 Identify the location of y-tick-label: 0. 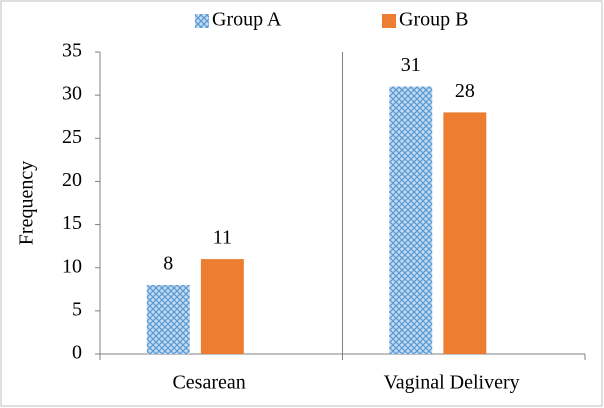
(77, 353).